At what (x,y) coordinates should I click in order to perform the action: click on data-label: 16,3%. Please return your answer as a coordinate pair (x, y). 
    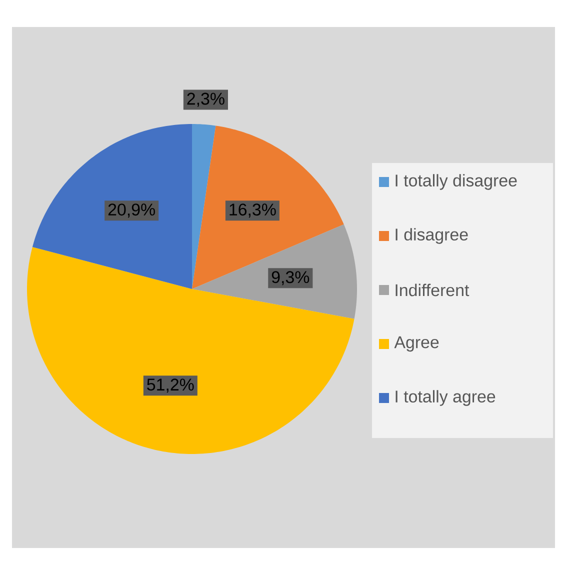
    Looking at the image, I should click on (253, 211).